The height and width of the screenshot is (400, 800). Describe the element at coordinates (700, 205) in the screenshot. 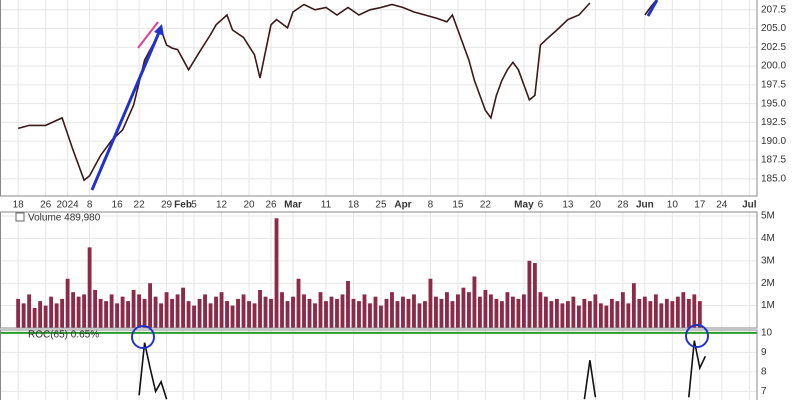

I see `x-tick-label: 17` at that location.